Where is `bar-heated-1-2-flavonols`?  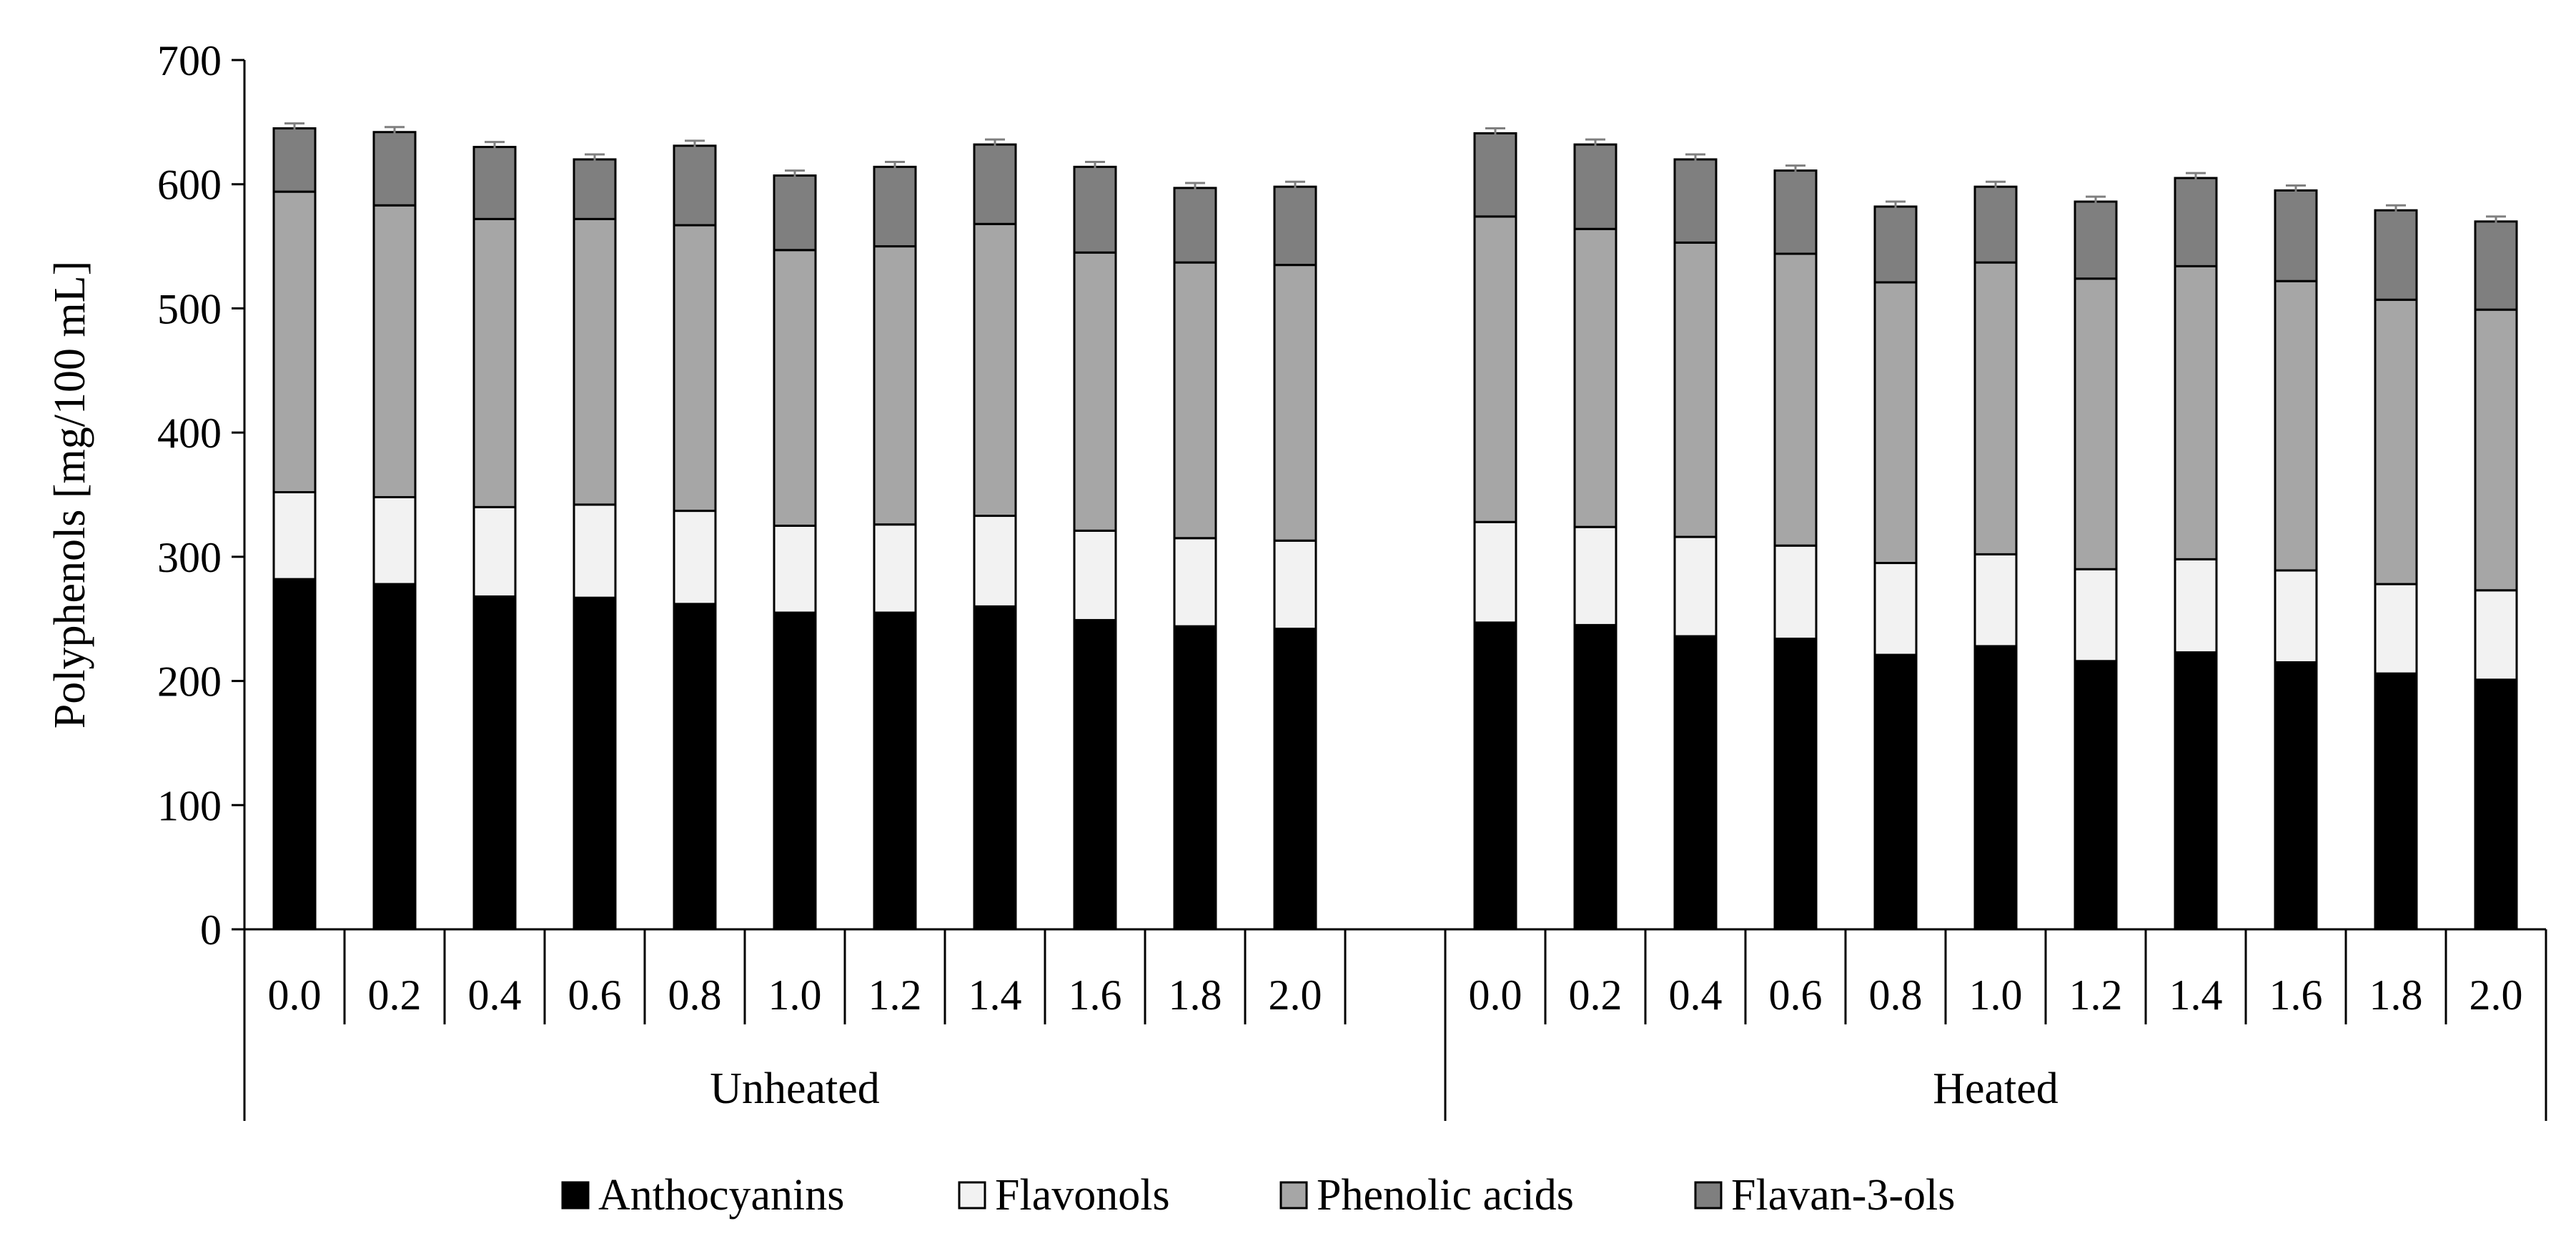 bar-heated-1-2-flavonols is located at coordinates (2096, 615).